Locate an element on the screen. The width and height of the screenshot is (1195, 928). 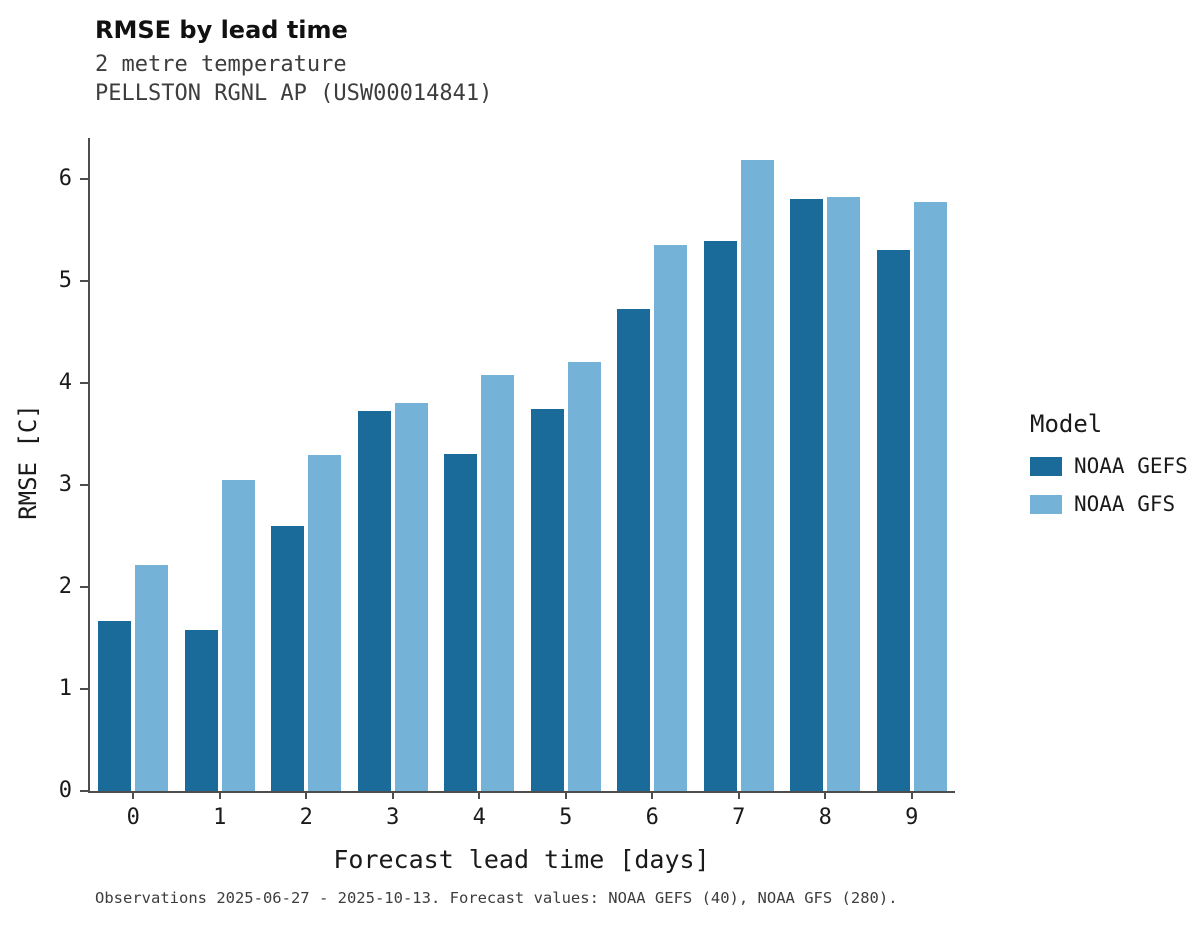
y-axis-title: RMSE [C] is located at coordinates (28, 462).